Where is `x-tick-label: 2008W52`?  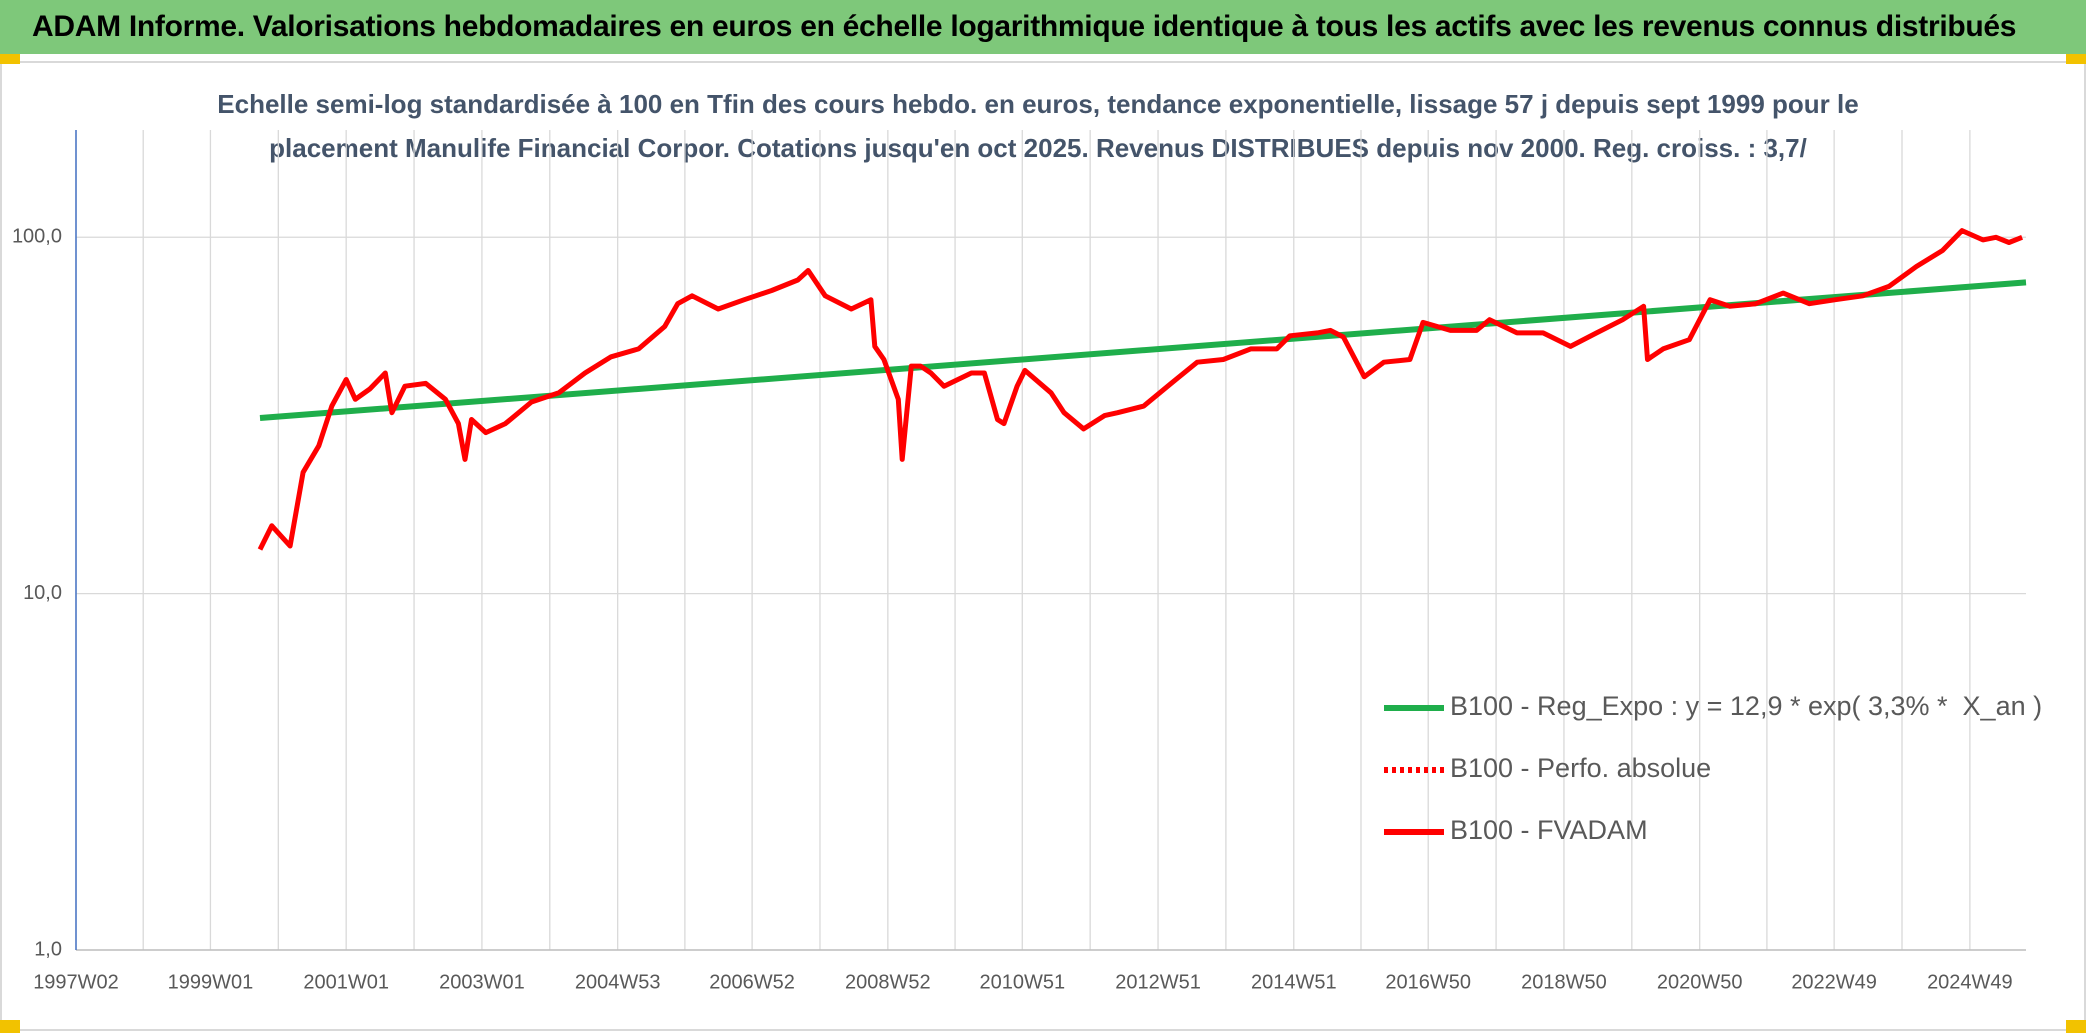 x-tick-label: 2008W52 is located at coordinates (888, 982).